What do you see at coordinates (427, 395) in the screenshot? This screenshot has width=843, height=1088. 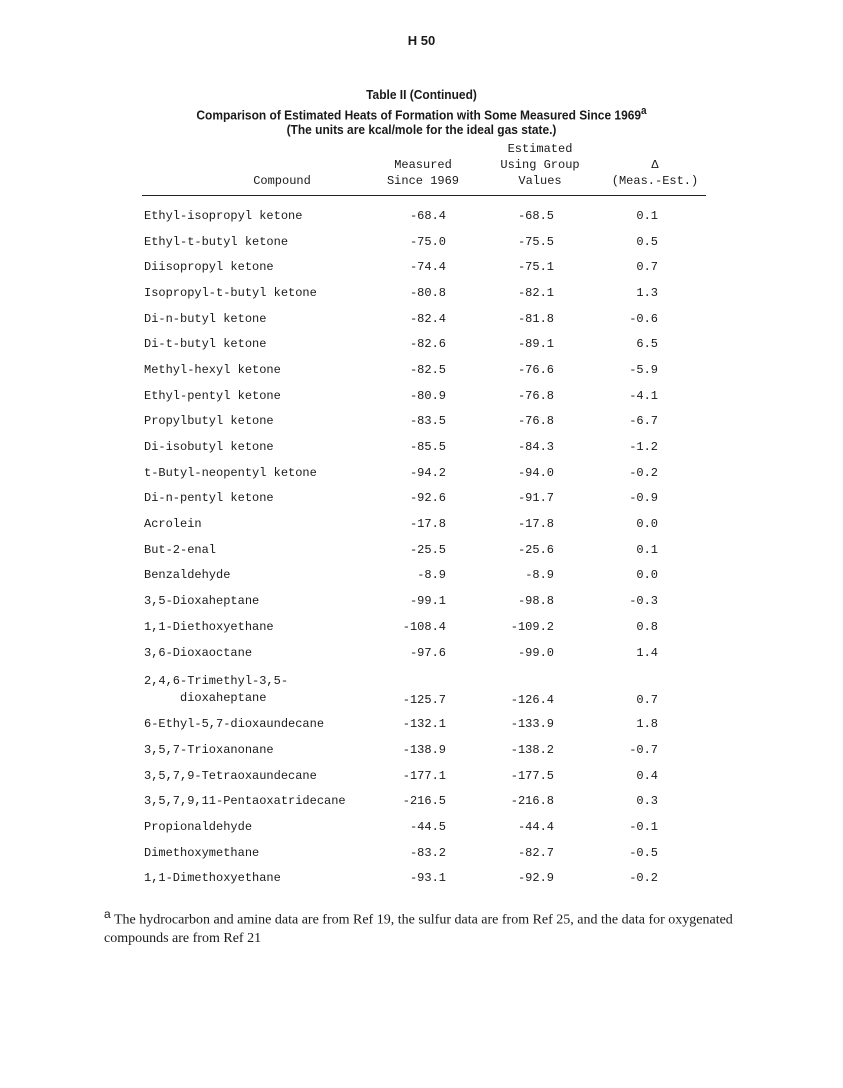 I see `measured-cell: -80.9` at bounding box center [427, 395].